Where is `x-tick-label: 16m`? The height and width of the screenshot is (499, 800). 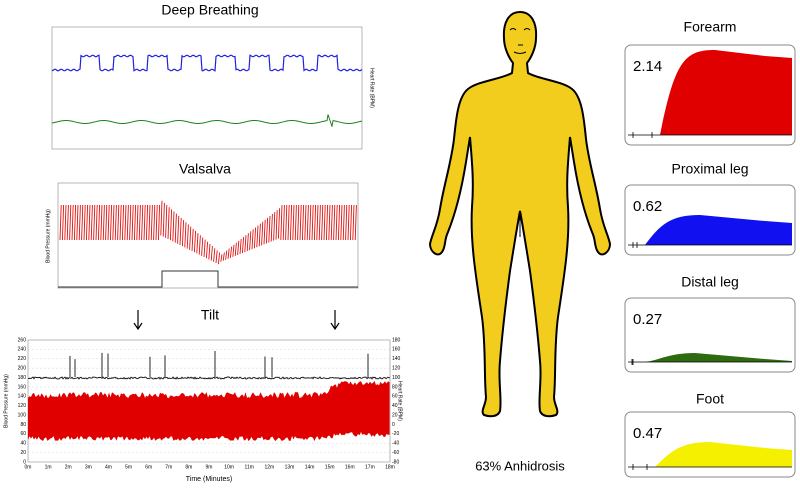
x-tick-label: 16m is located at coordinates (350, 467).